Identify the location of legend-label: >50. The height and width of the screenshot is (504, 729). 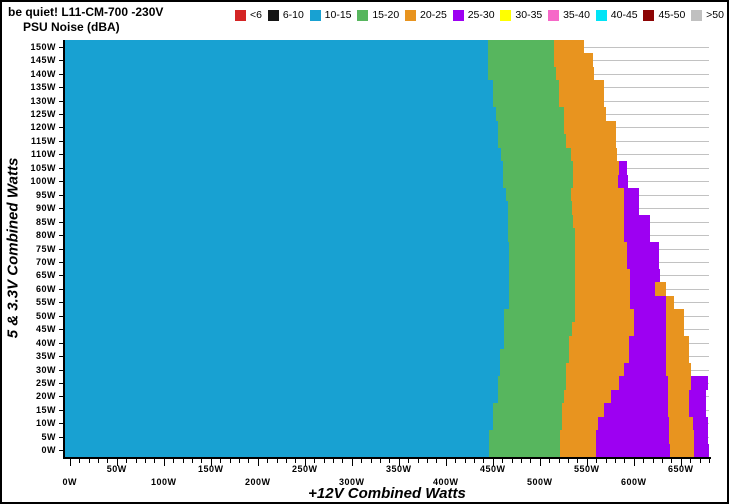
(715, 15).